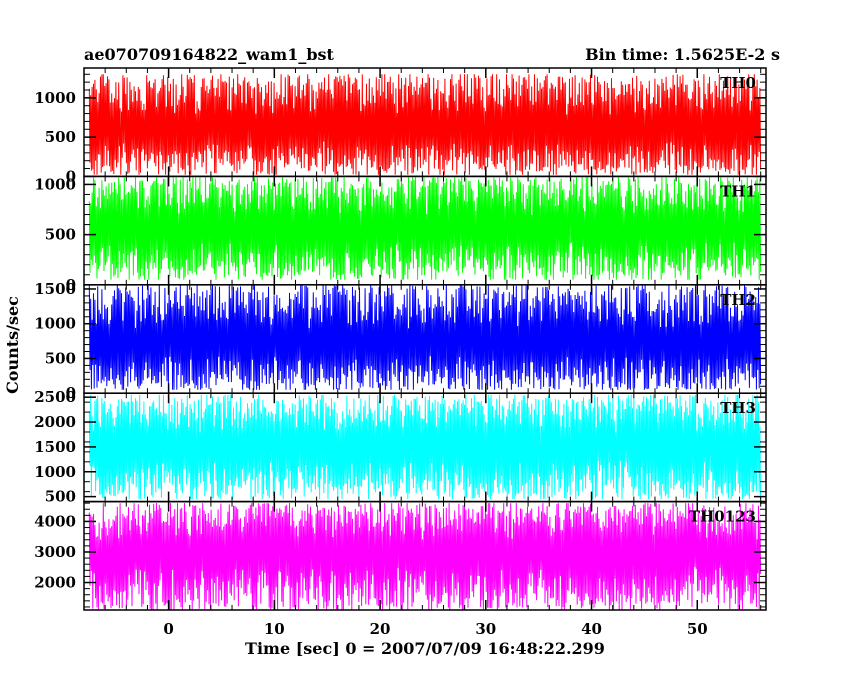  I want to click on panel-label-th2: TH2, so click(738, 300).